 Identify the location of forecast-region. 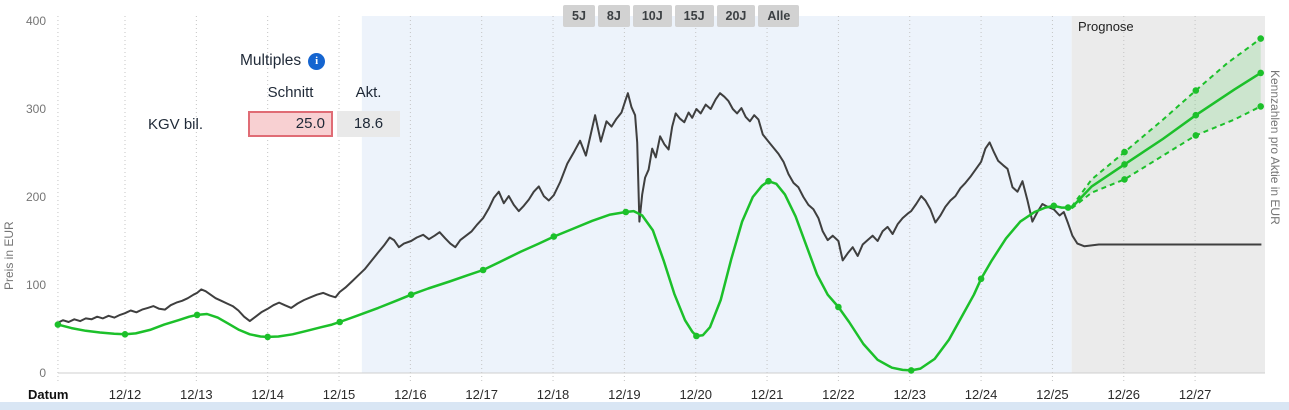
(1168, 194).